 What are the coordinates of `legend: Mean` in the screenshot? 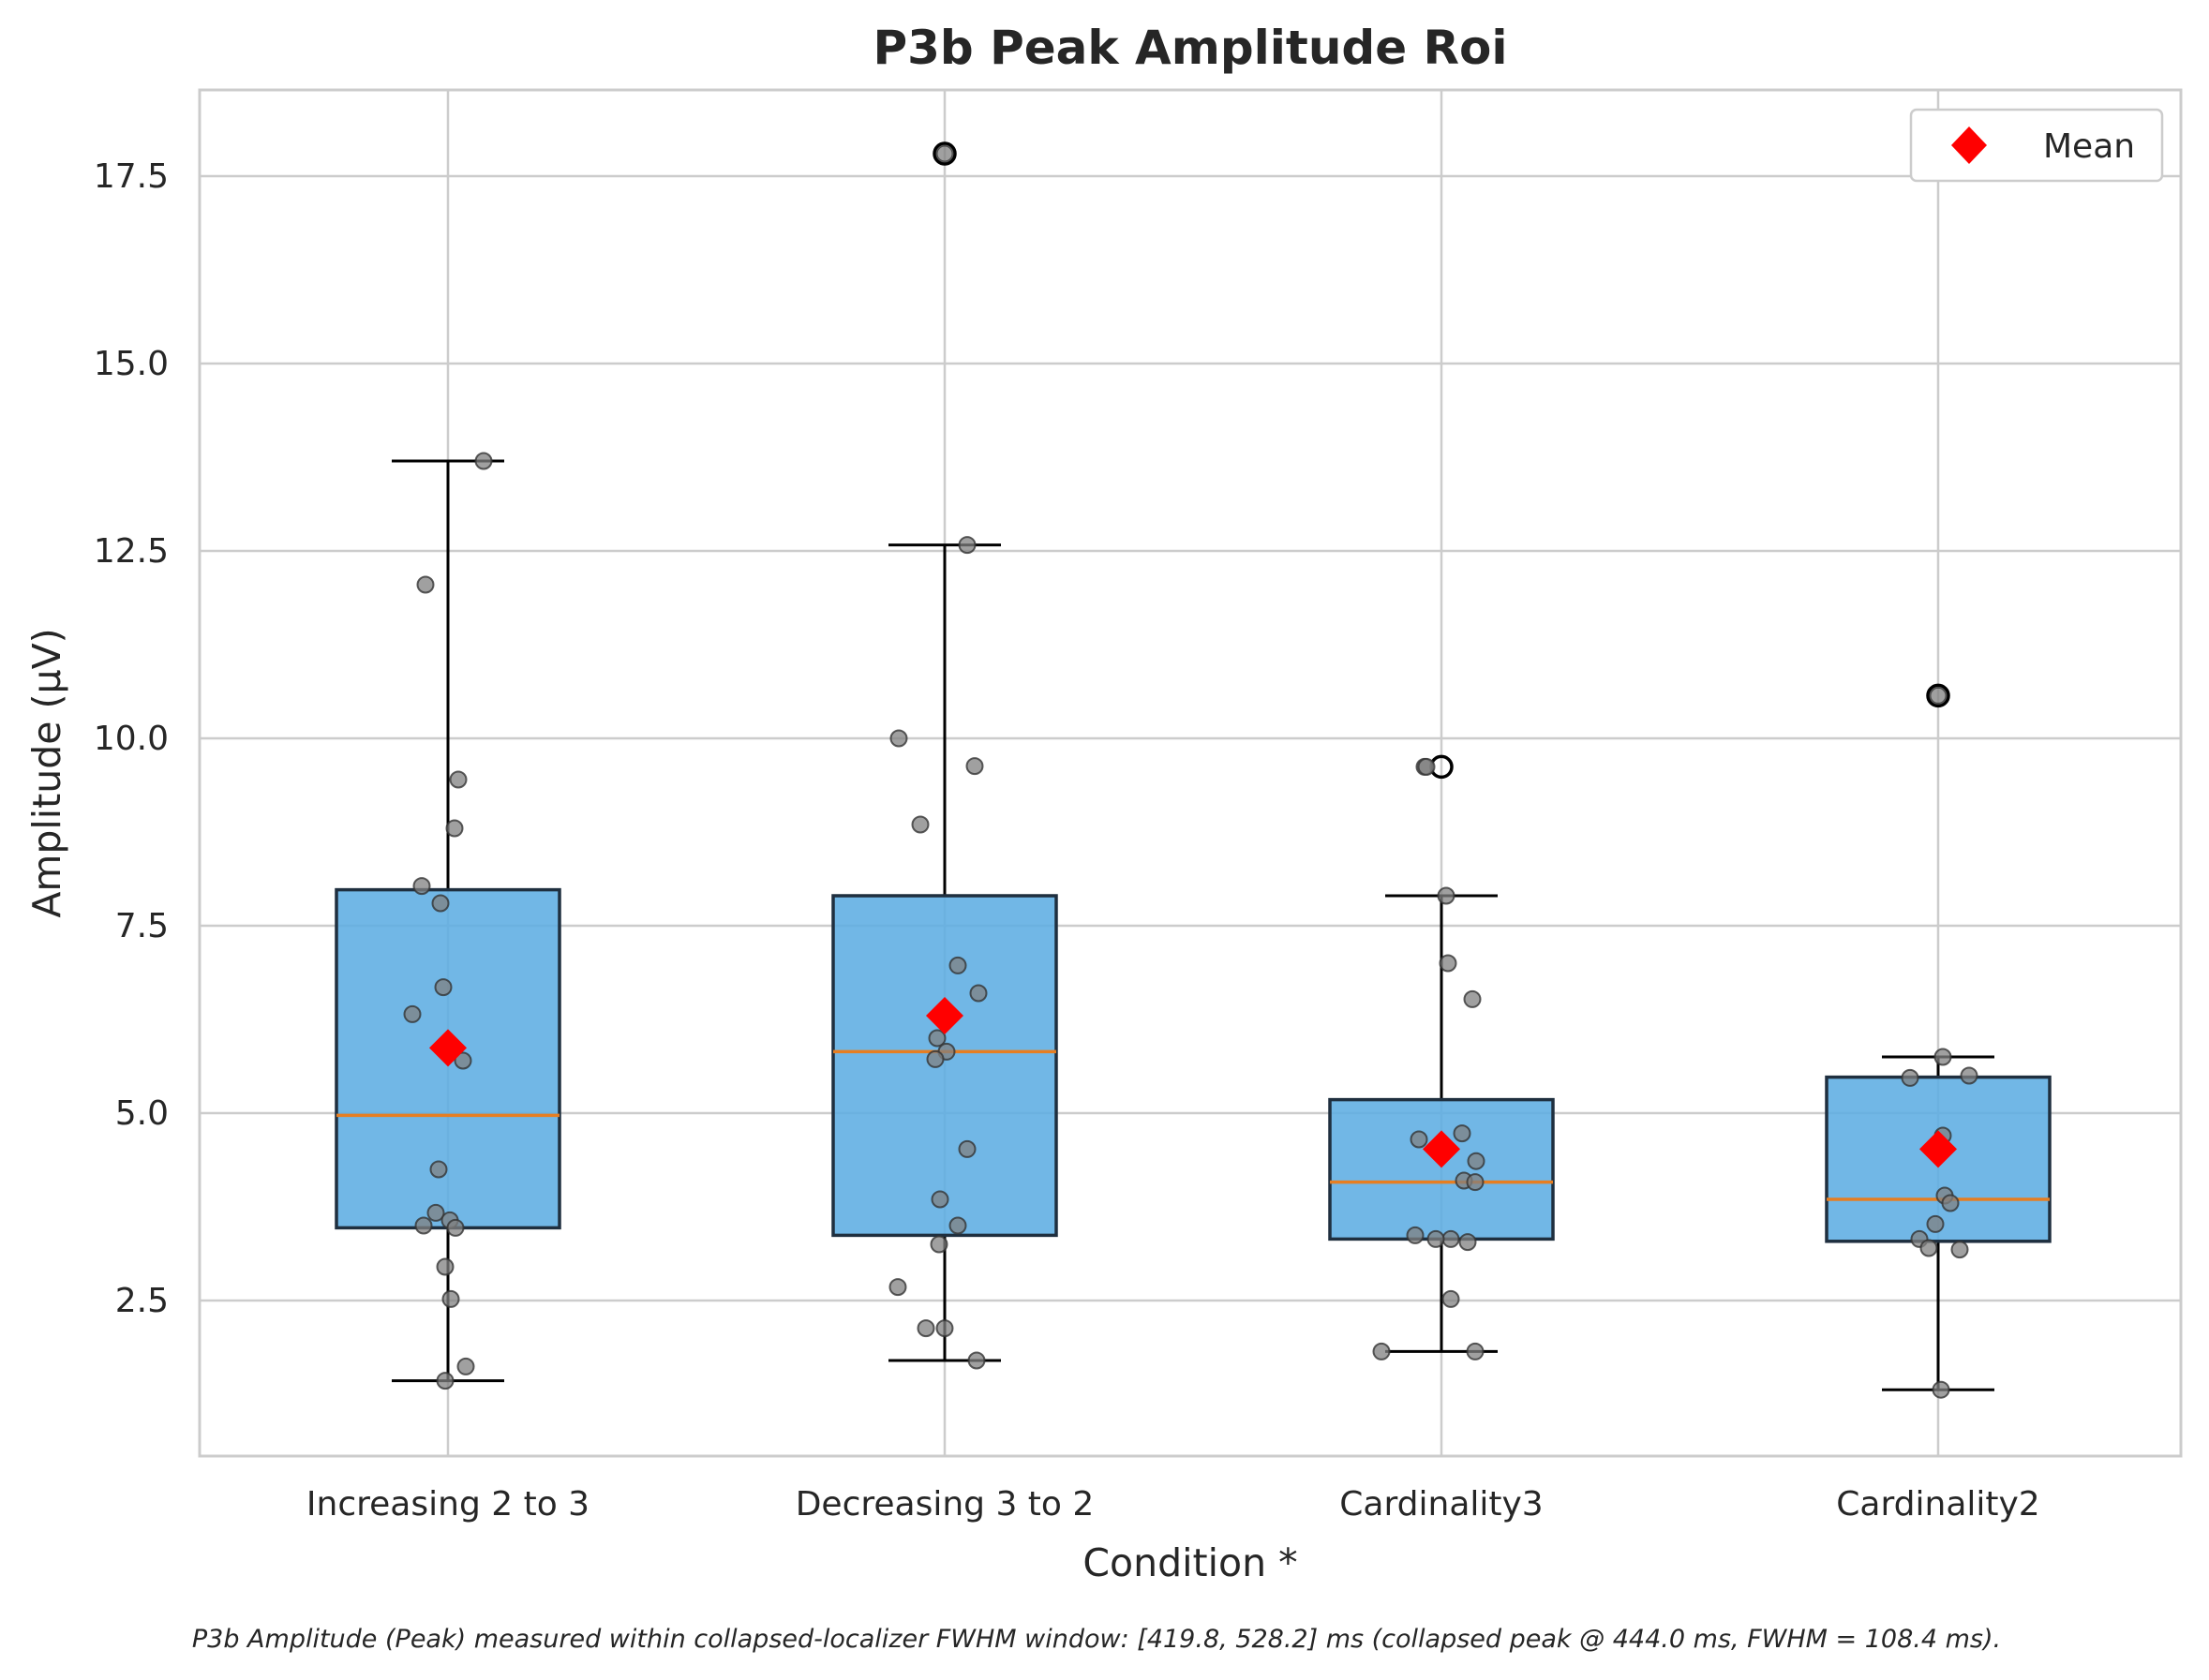 It's located at (2036, 145).